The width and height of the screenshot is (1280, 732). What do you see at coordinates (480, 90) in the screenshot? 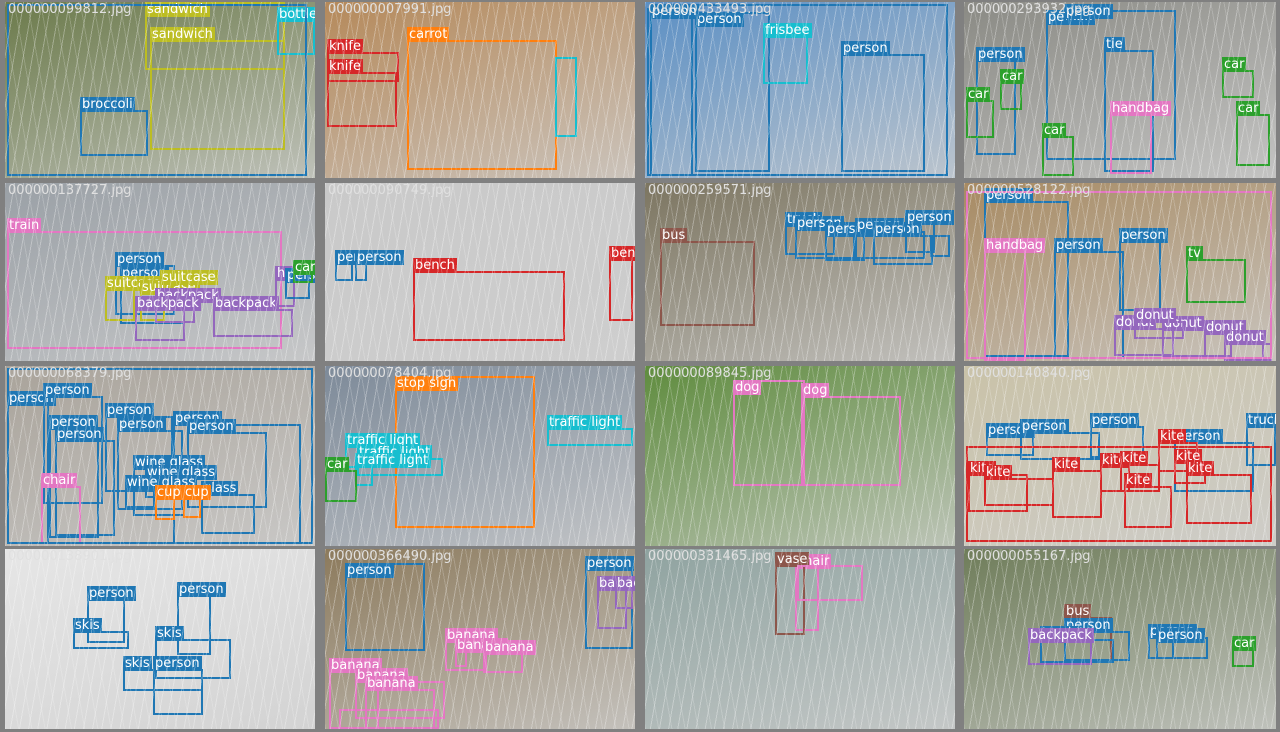
I see `image-tile: carrot knife knife 000000007991.jpg` at bounding box center [480, 90].